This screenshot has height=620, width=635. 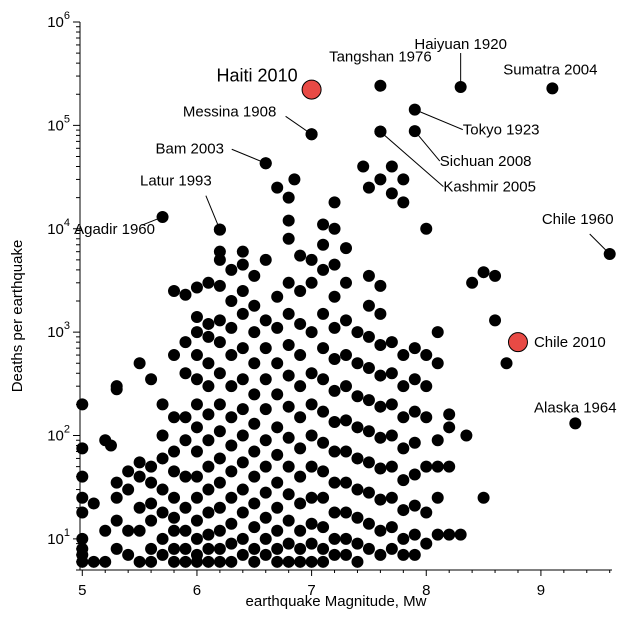 What do you see at coordinates (58, 537) in the screenshot?
I see `y-tick-label: 10¹` at bounding box center [58, 537].